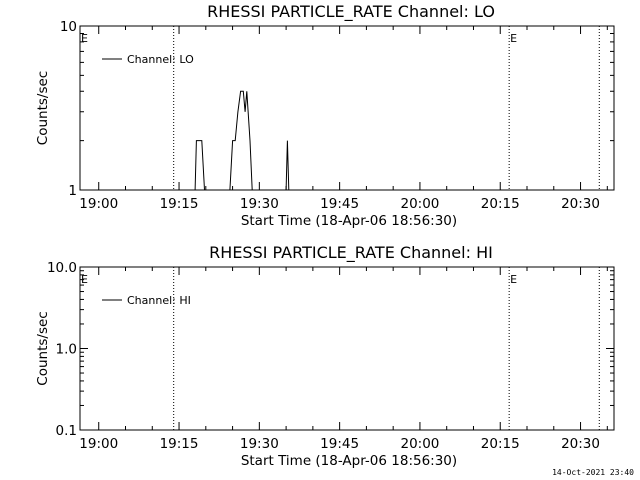 The height and width of the screenshot is (480, 640). Describe the element at coordinates (43, 108) in the screenshot. I see `panel1-y-axis-label: Counts/sec` at that location.